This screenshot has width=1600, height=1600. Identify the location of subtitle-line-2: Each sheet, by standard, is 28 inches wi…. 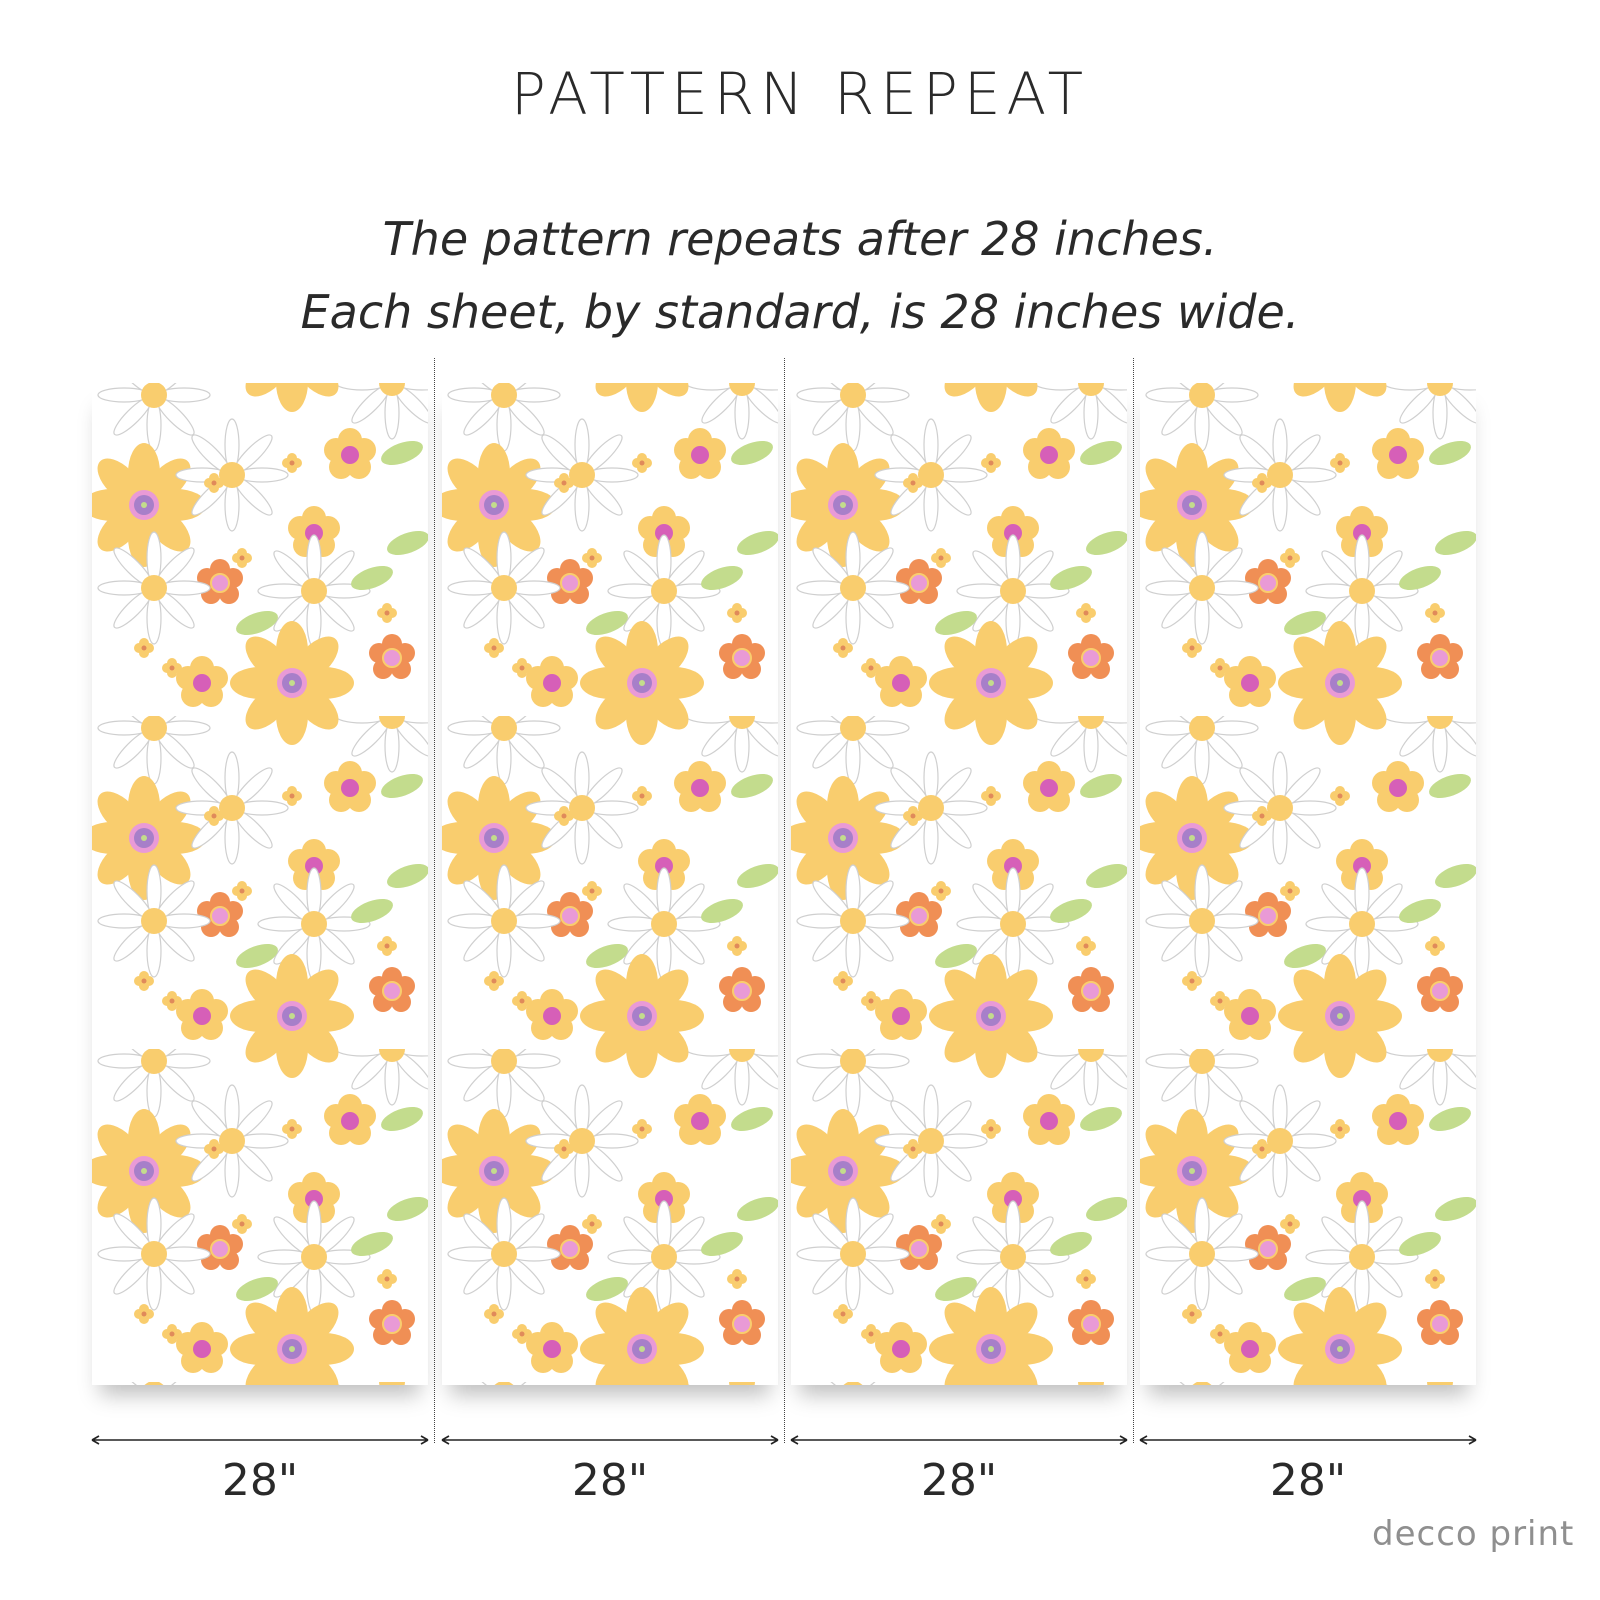
(800, 312).